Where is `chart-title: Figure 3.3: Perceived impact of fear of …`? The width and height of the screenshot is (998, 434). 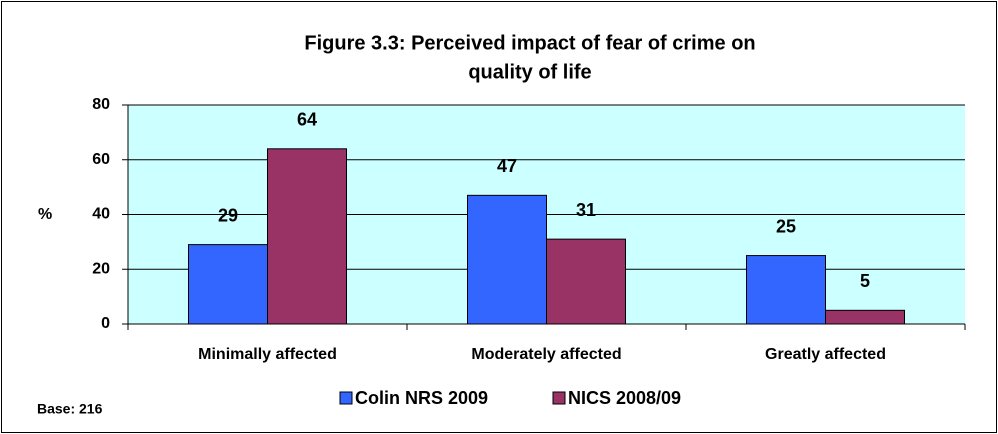
chart-title: Figure 3.3: Perceived impact of fear of … is located at coordinates (529, 43).